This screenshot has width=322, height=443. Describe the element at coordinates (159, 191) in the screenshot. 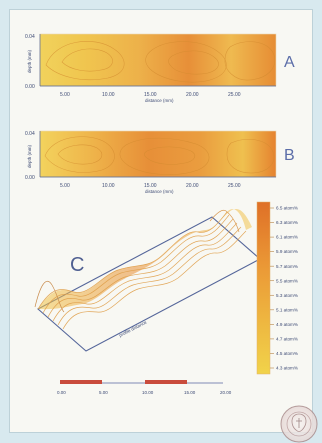

I see `heatmap-b-xlabel: distance (mm)` at that location.